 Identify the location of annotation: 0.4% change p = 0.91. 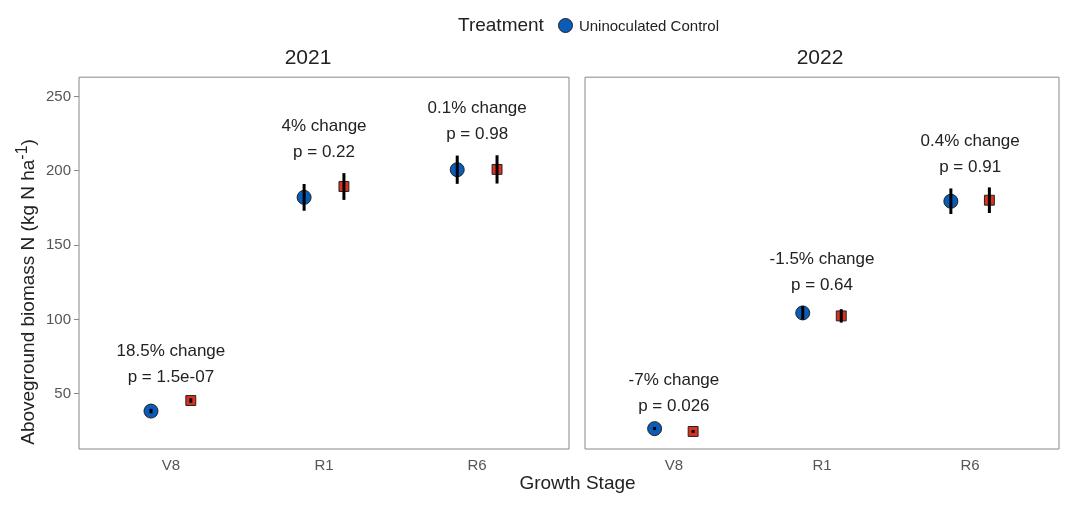
(970, 153).